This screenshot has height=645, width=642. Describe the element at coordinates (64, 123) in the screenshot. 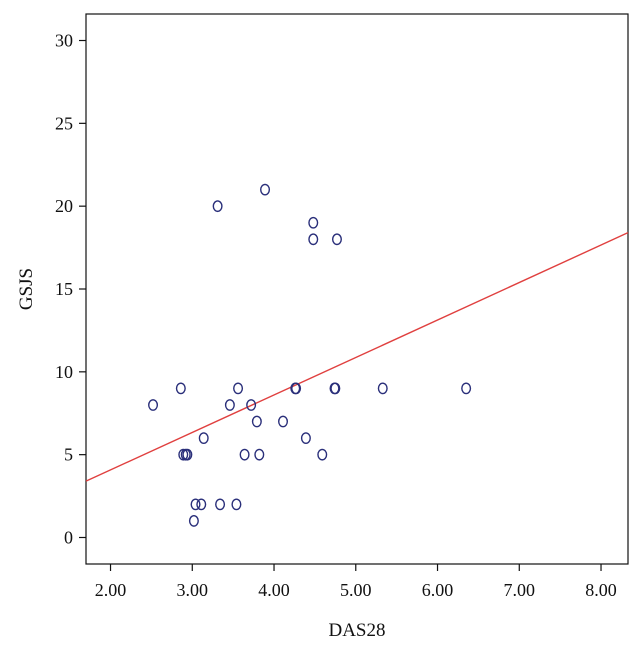

I see `y-tick-label: 25` at that location.